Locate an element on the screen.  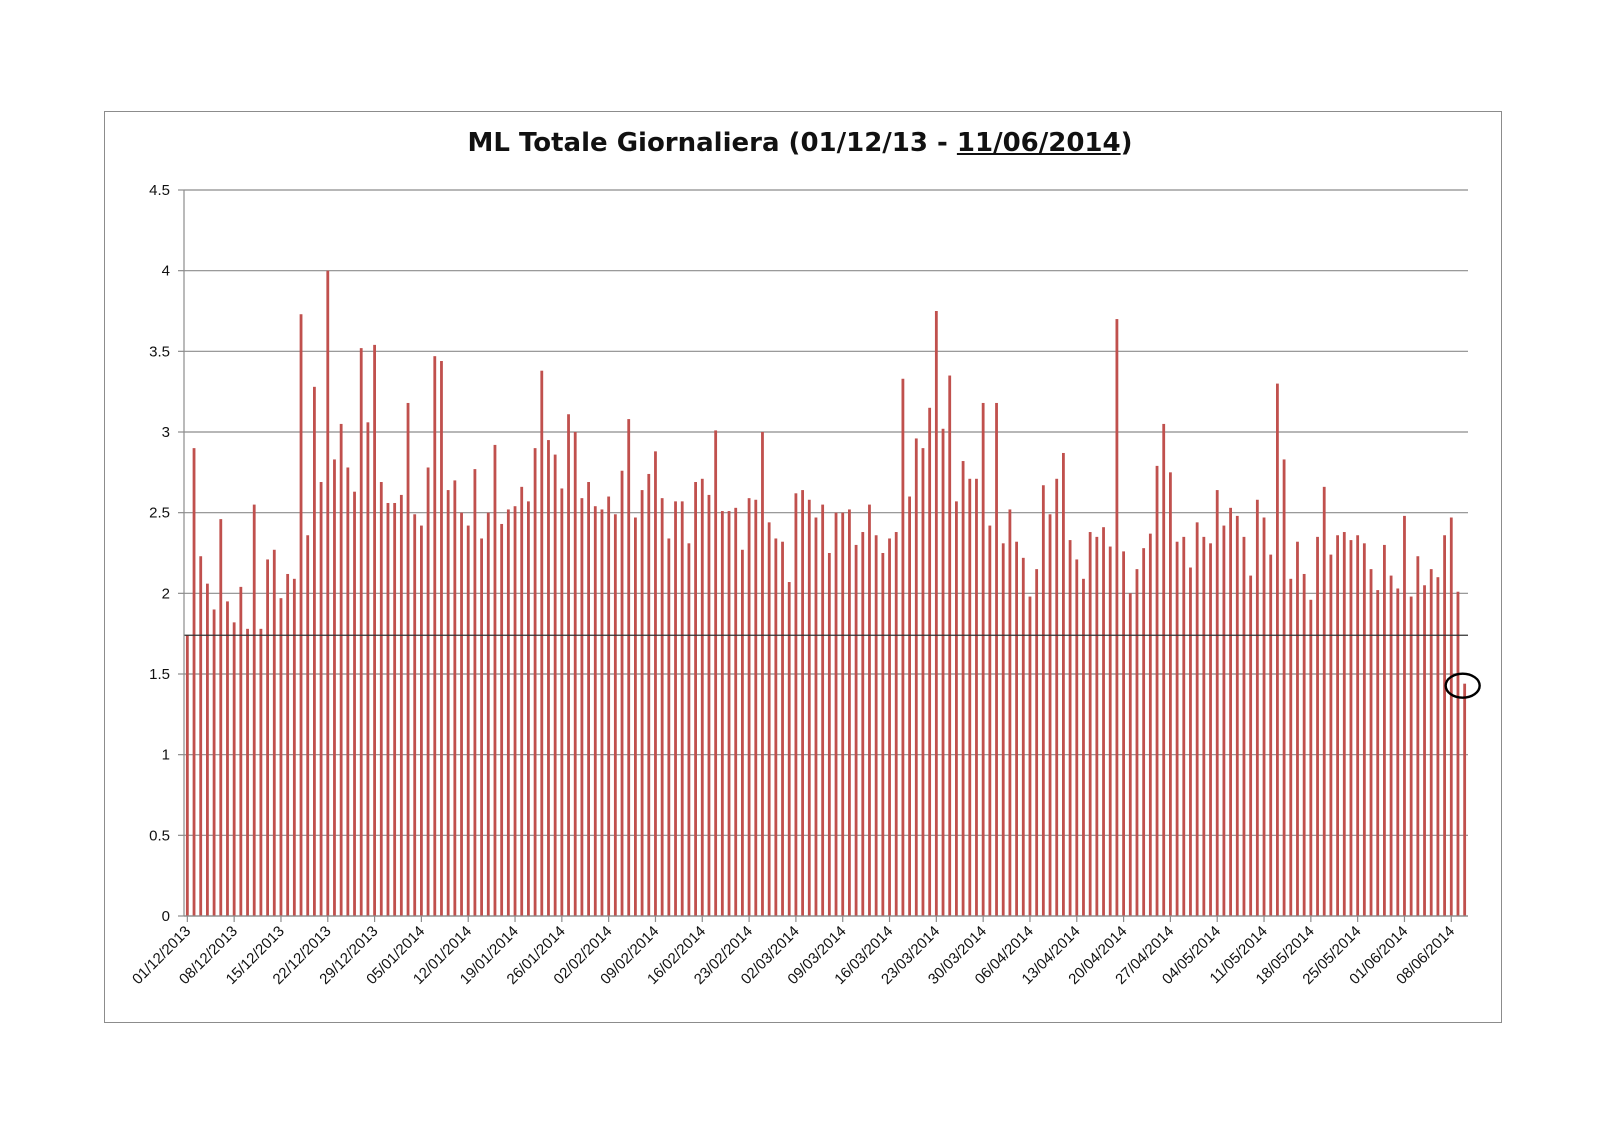
chart-title-end-date: 11/06/2014 is located at coordinates (1038, 143).